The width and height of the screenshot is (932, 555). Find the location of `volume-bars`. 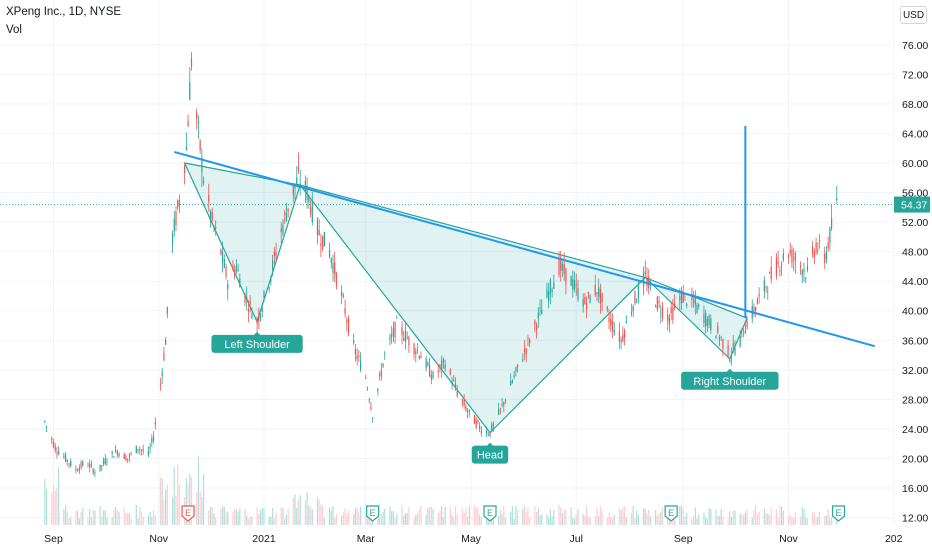

volume-bars is located at coordinates (441, 490).